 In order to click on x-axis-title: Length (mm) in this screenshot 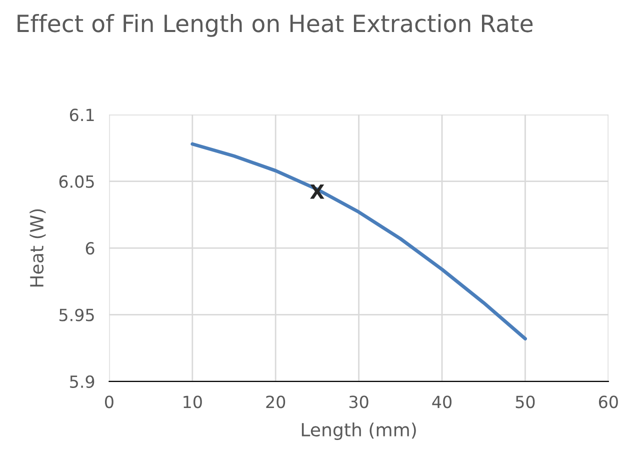, I will do `click(359, 431)`.